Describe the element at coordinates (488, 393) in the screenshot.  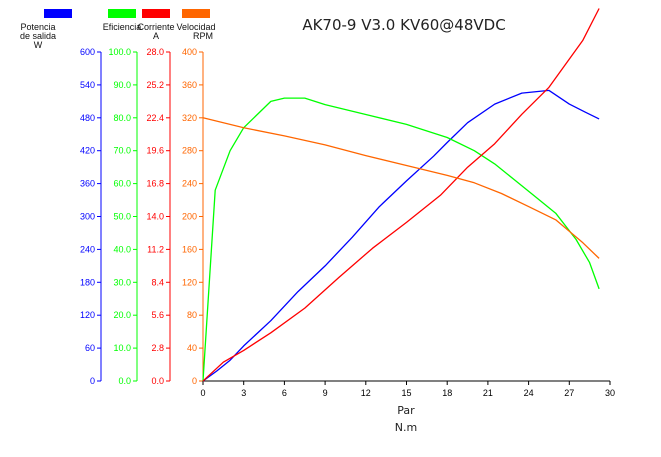
I see `x-tick-label: 21` at that location.